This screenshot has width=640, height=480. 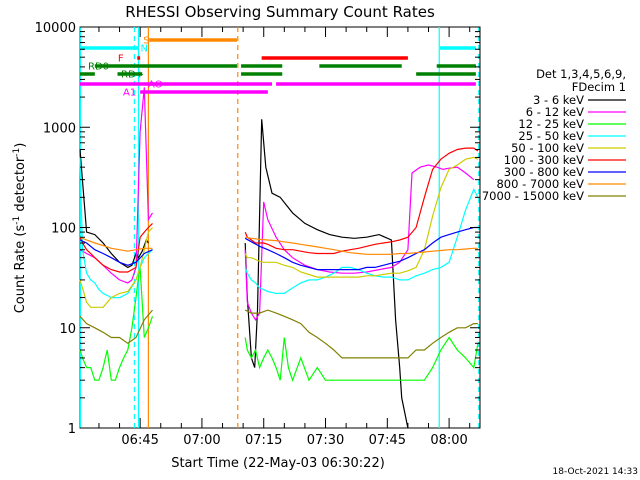 I want to click on flag-label-s: S, so click(x=146, y=41).